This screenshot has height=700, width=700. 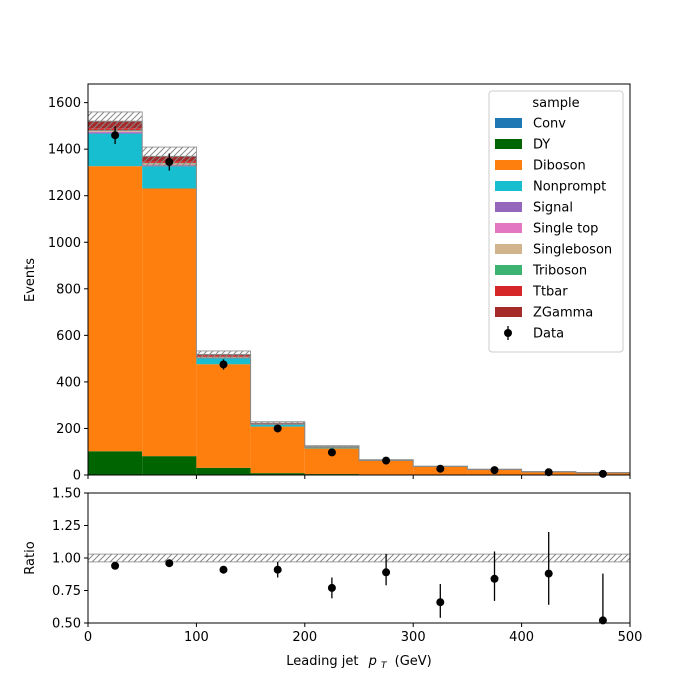 I want to click on x-axis-label: Leading jet p T (GeV), so click(x=358, y=663).